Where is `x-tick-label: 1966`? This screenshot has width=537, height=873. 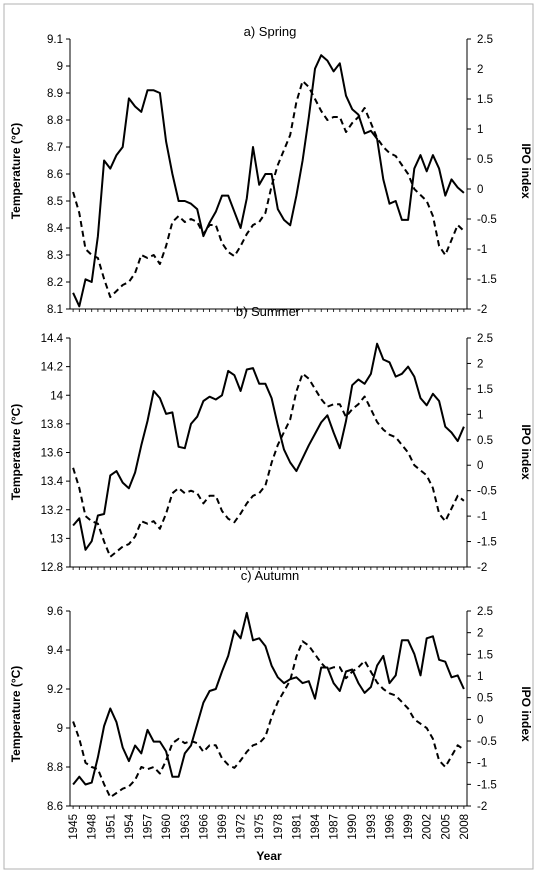
x-tick-label: 1966 is located at coordinates (204, 827).